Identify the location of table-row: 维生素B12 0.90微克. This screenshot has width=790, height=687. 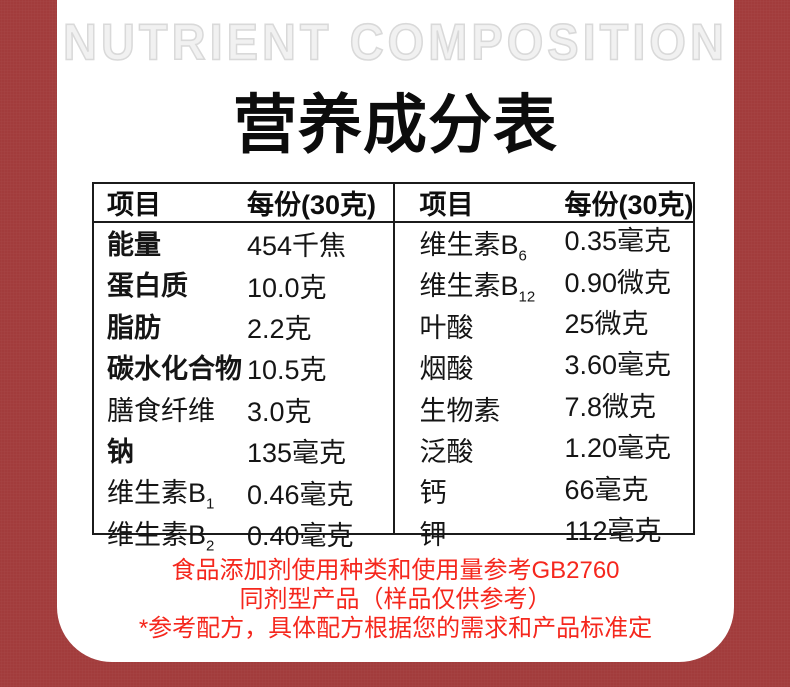
(544, 285).